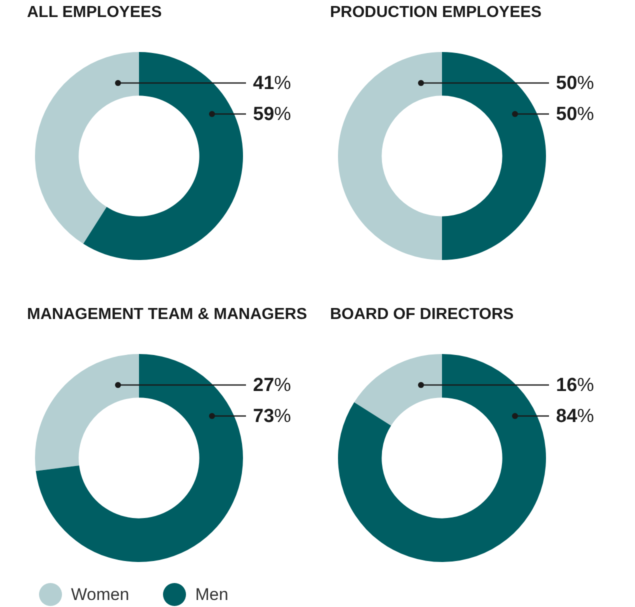  I want to click on data-label: 41%, so click(272, 83).